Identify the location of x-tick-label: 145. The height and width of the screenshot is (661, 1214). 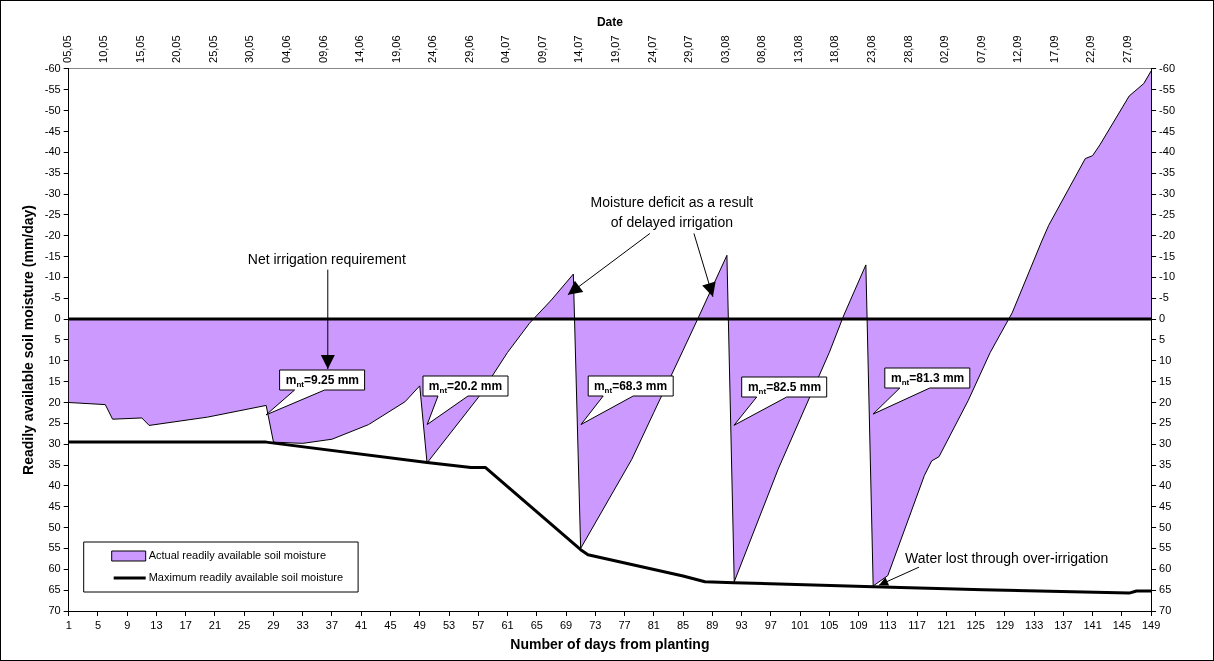
(1122, 624).